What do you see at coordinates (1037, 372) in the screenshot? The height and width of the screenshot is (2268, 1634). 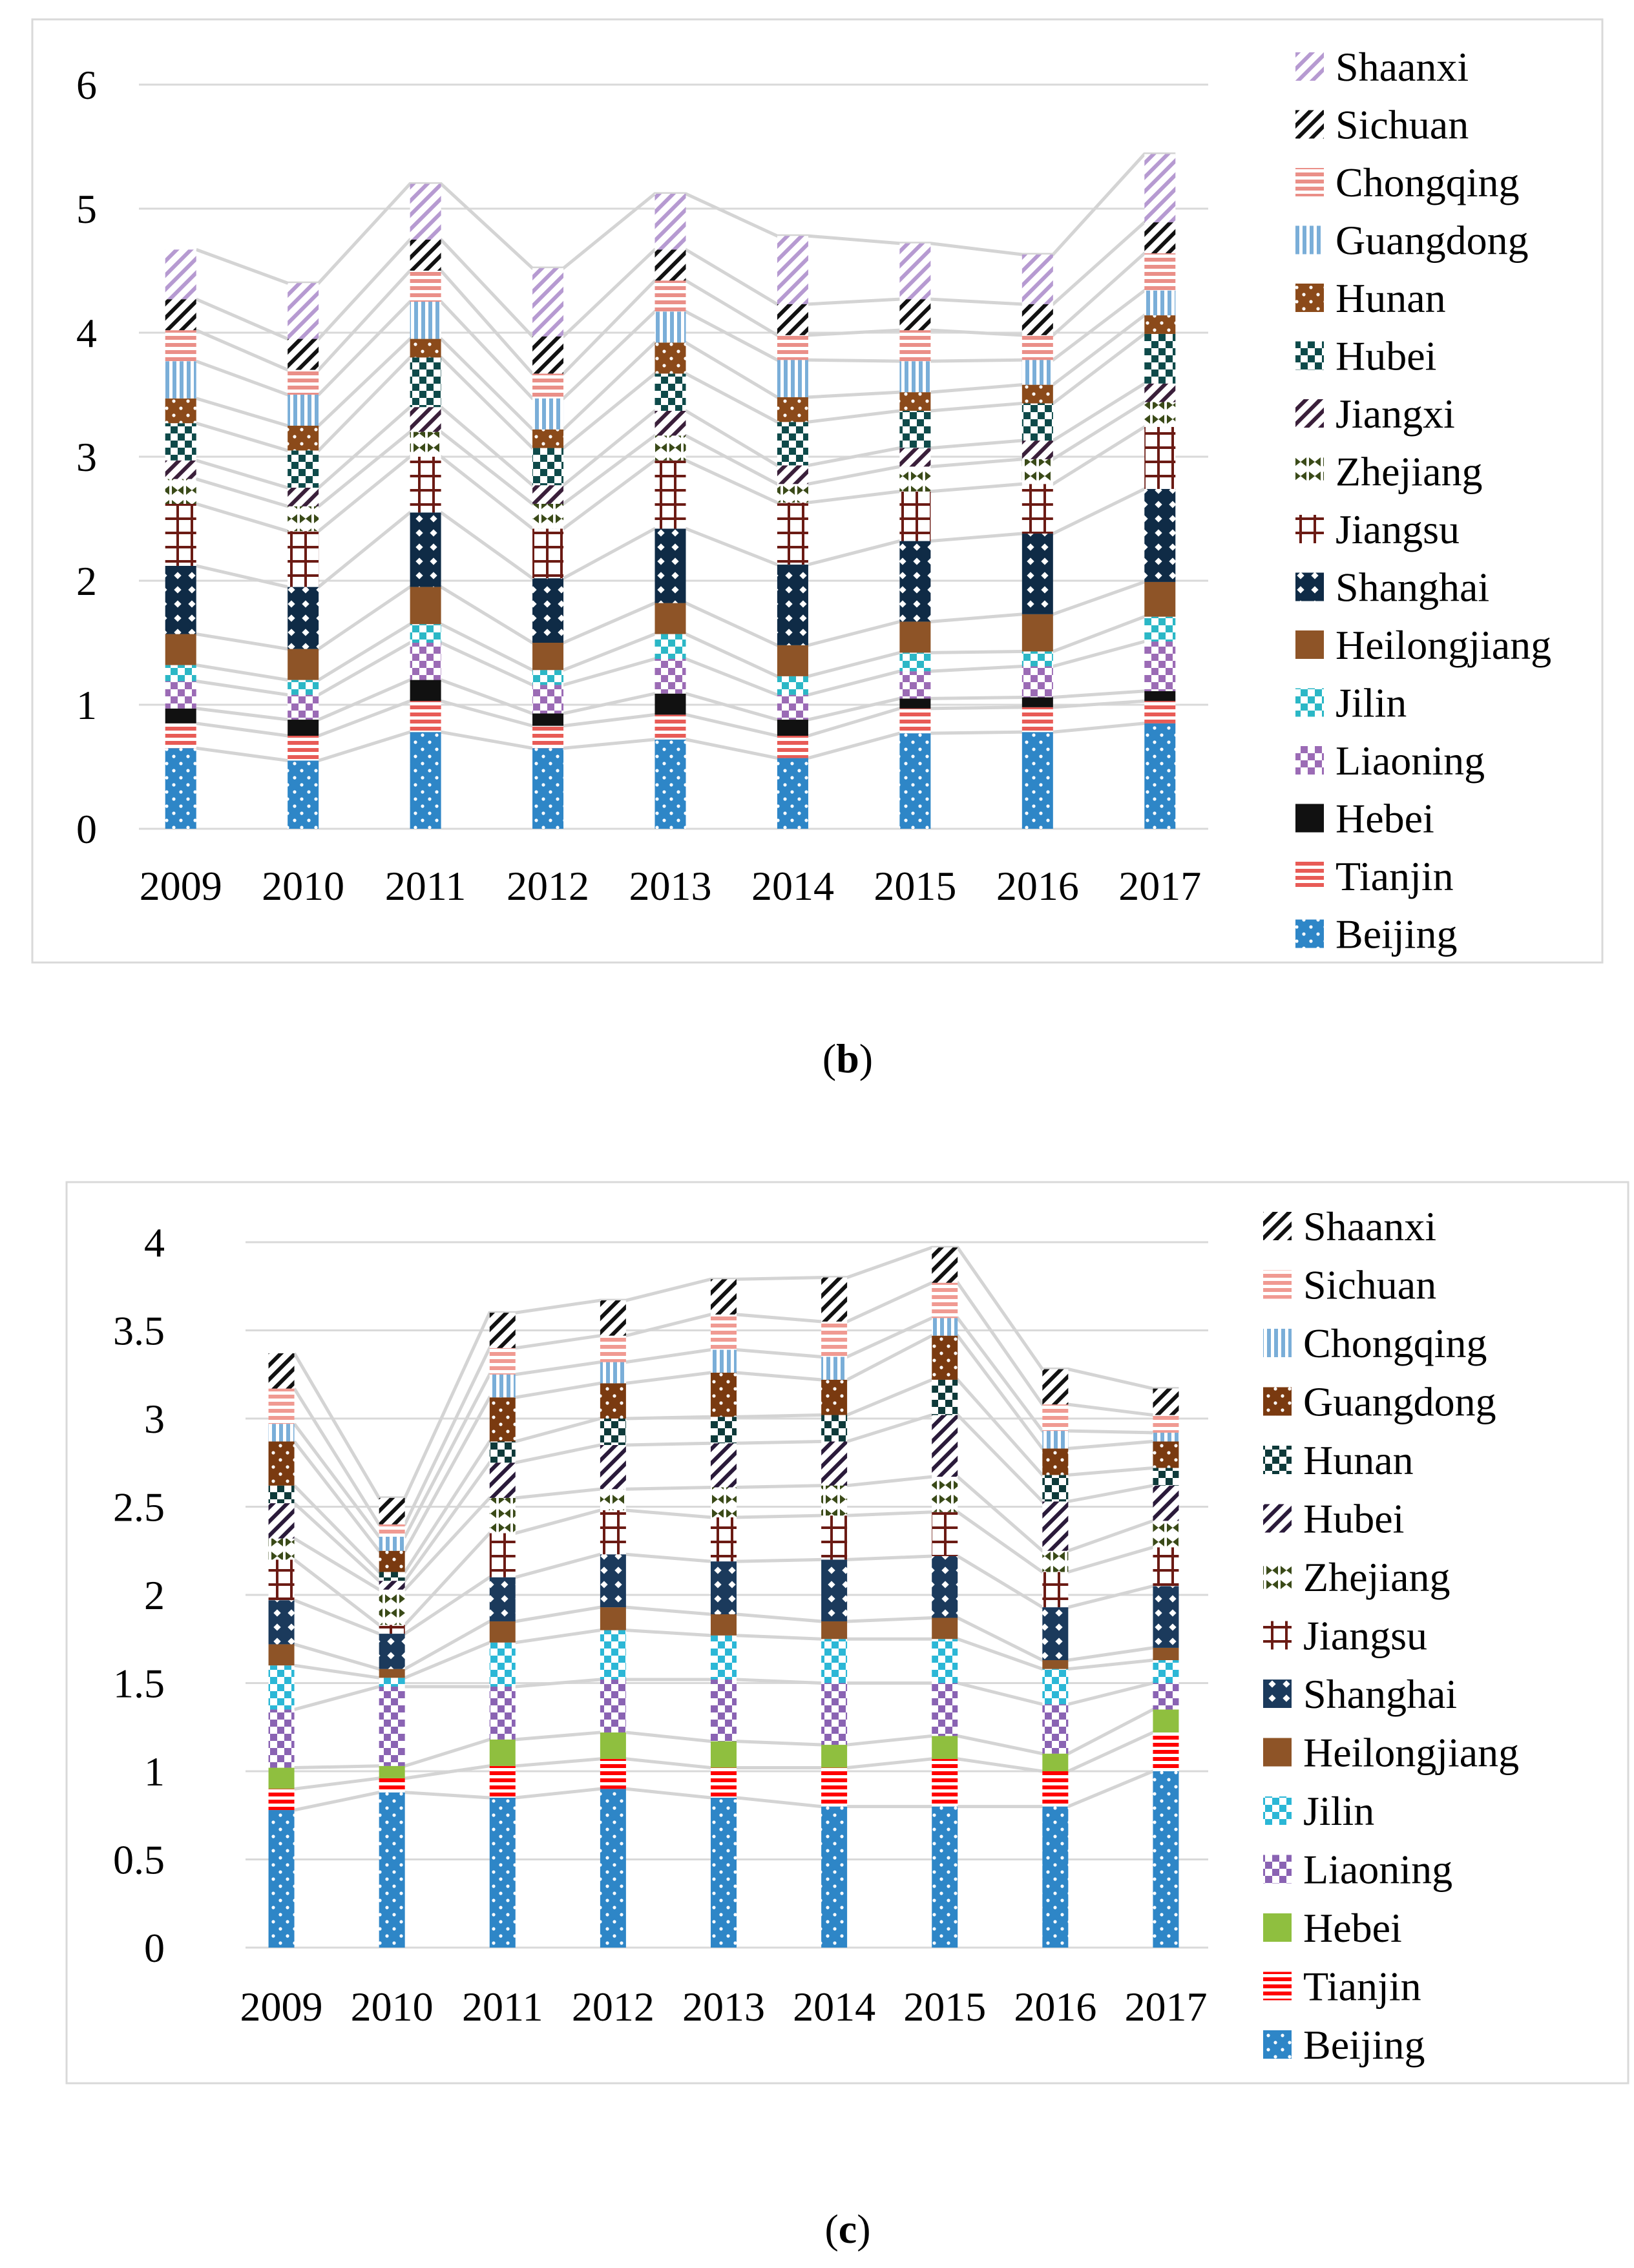 I see `bar-segment-guangdong-2016` at bounding box center [1037, 372].